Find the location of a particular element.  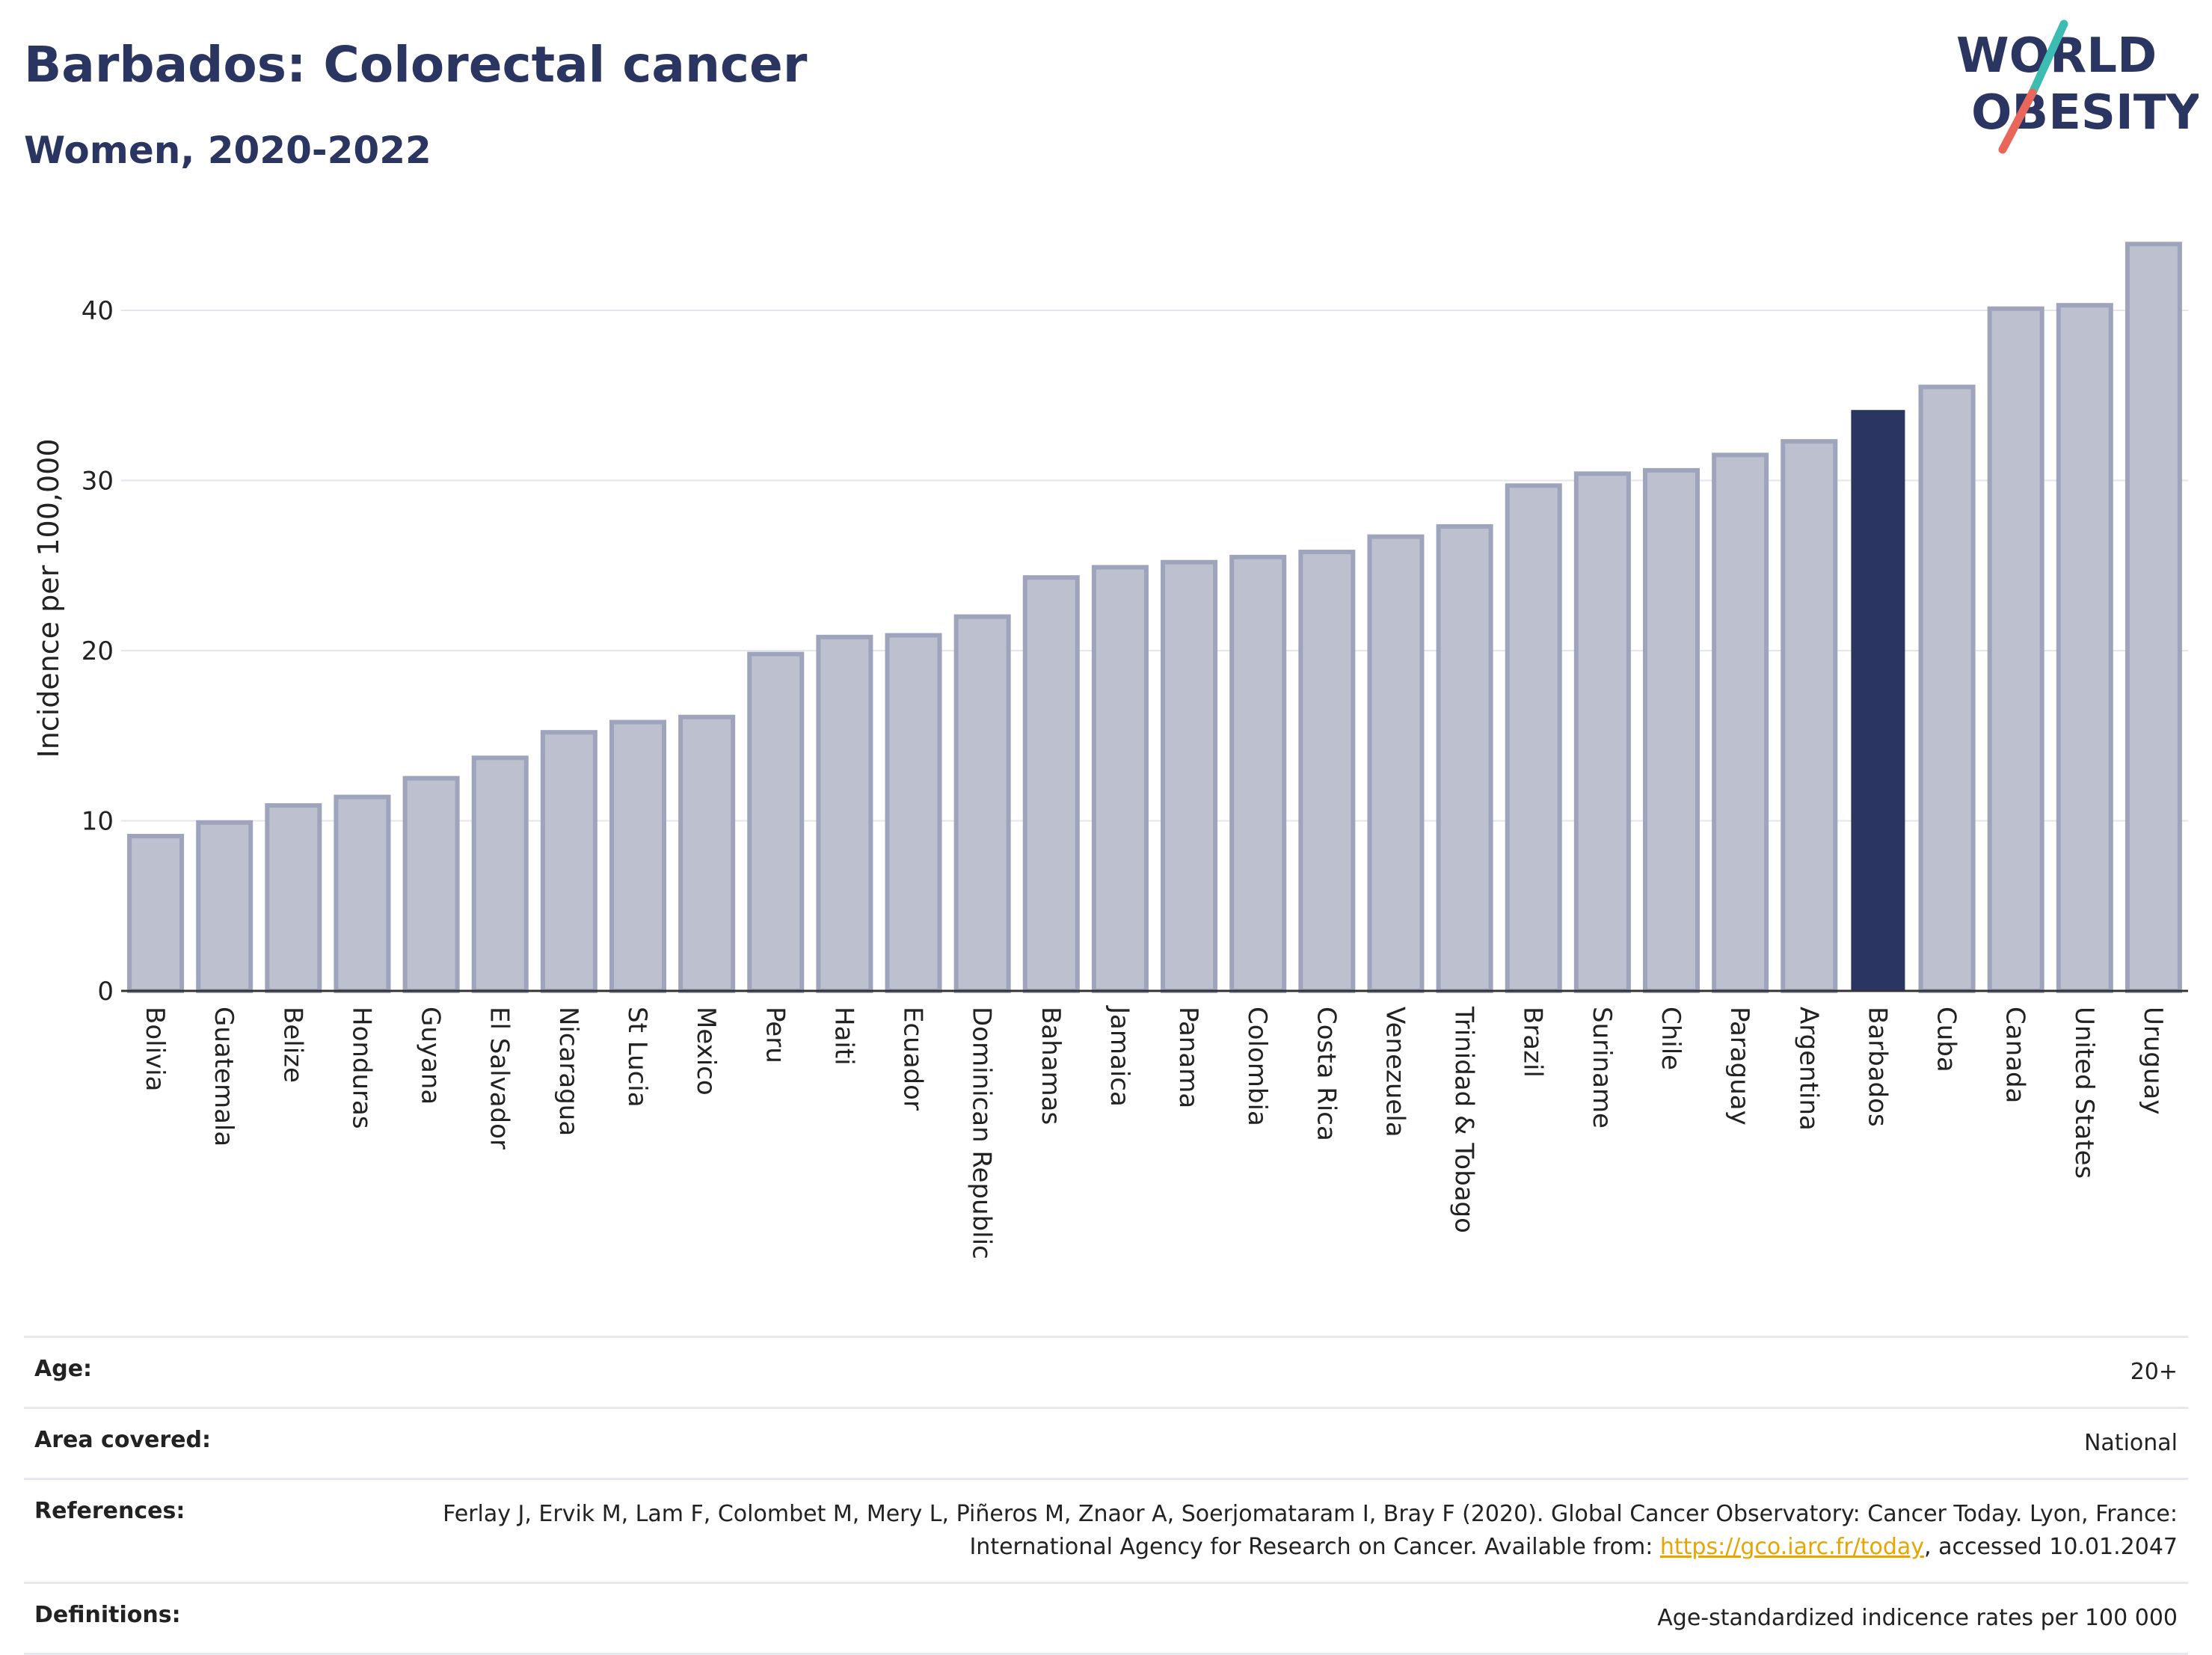

x-tick-label: Honduras is located at coordinates (361, 1068).